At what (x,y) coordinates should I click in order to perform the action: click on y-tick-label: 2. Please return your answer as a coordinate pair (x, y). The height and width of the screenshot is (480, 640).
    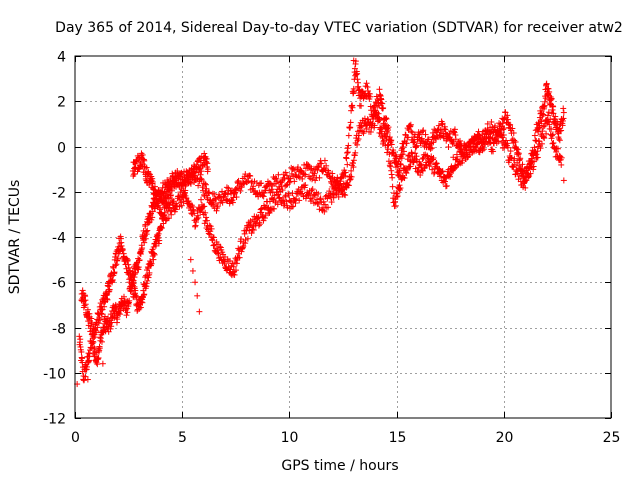
    Looking at the image, I should click on (61, 103).